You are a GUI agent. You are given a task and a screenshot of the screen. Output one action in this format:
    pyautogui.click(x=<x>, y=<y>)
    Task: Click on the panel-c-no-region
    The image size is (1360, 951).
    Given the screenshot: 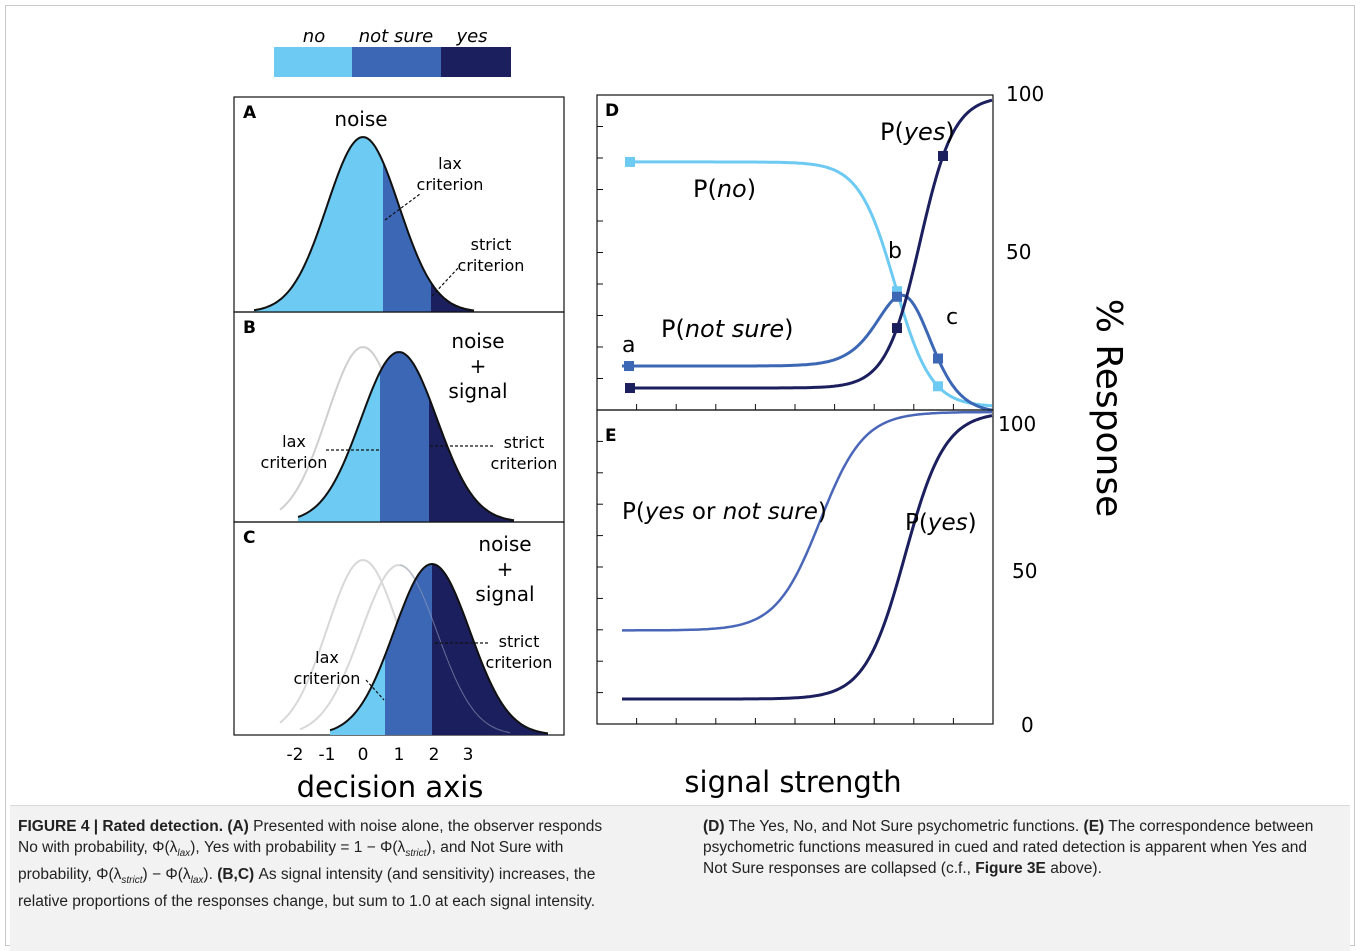 What is the action you would take?
    pyautogui.click(x=357, y=695)
    